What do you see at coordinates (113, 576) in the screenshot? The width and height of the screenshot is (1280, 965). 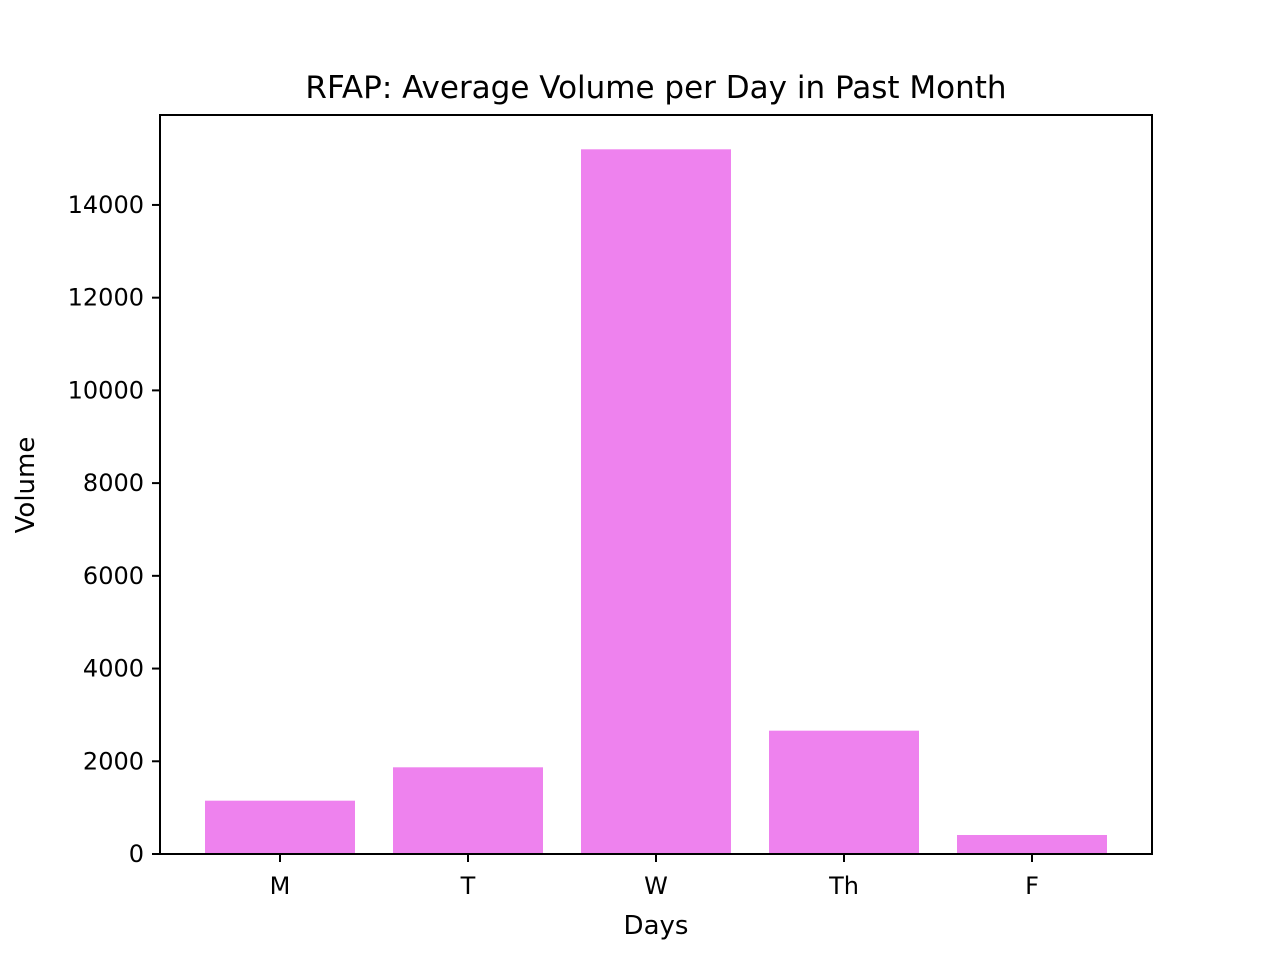 I see `y-tick-label: 6000` at bounding box center [113, 576].